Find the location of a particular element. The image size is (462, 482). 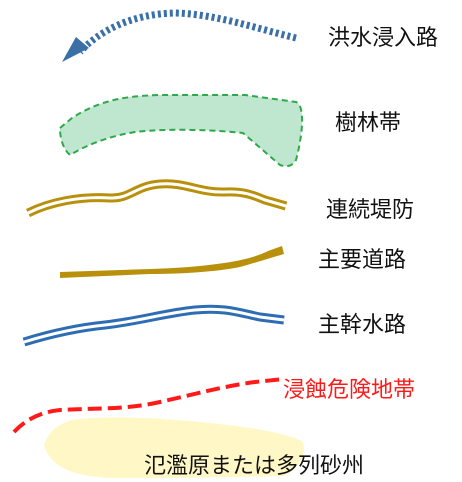

legend-label-road: 主要道路 is located at coordinates (362, 260).